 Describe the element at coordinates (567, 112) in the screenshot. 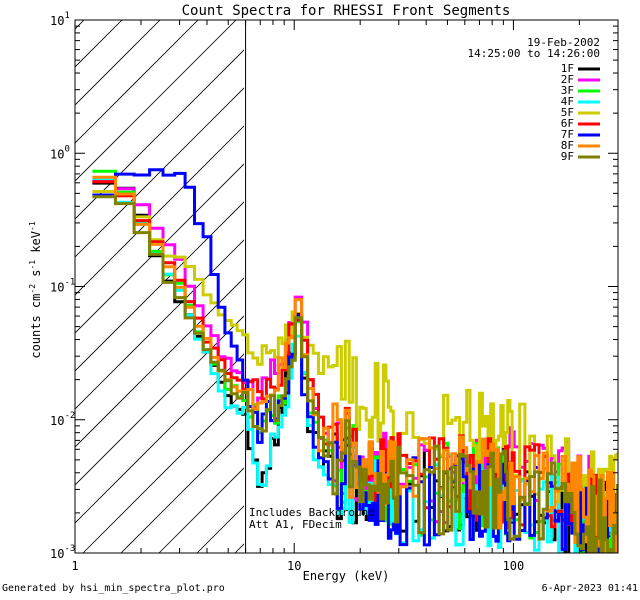

I see `legend-label-5F: 5F` at that location.